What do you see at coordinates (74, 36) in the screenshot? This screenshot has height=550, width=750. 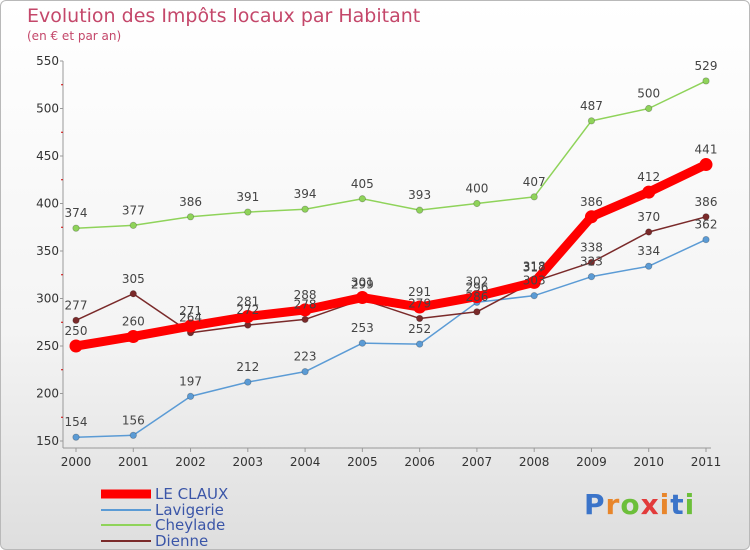 I see `chart-subtitle: (en € et par an)` at bounding box center [74, 36].